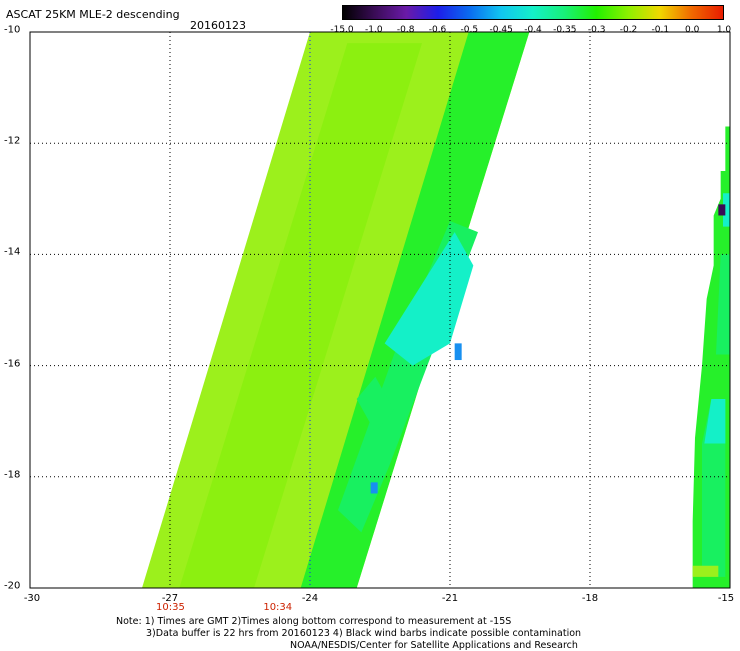  What do you see at coordinates (12, 252) in the screenshot?
I see `lat-tick-label: -14` at bounding box center [12, 252].